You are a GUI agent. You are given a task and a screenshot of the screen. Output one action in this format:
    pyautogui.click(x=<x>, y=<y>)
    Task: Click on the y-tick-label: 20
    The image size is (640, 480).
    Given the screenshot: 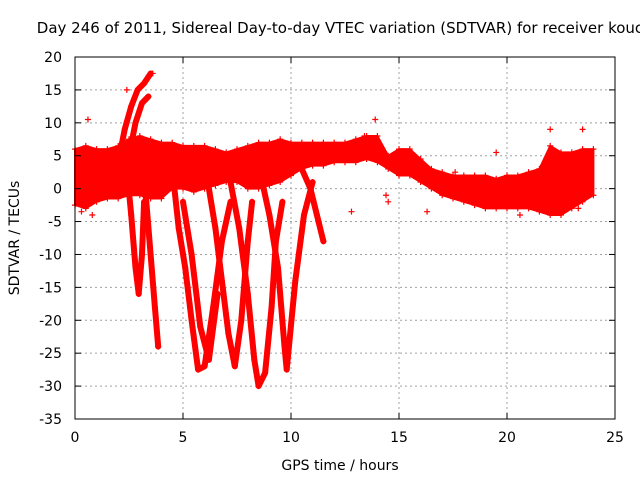 What is the action you would take?
    pyautogui.click(x=53, y=58)
    